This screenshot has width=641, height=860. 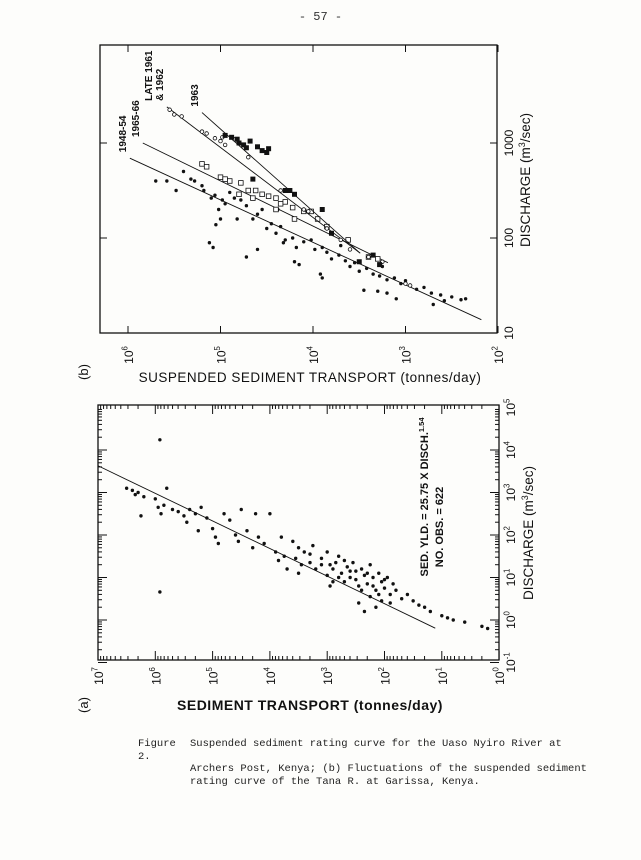 What do you see at coordinates (510, 662) in the screenshot?
I see `y-tick-label: 10-1` at bounding box center [510, 662].